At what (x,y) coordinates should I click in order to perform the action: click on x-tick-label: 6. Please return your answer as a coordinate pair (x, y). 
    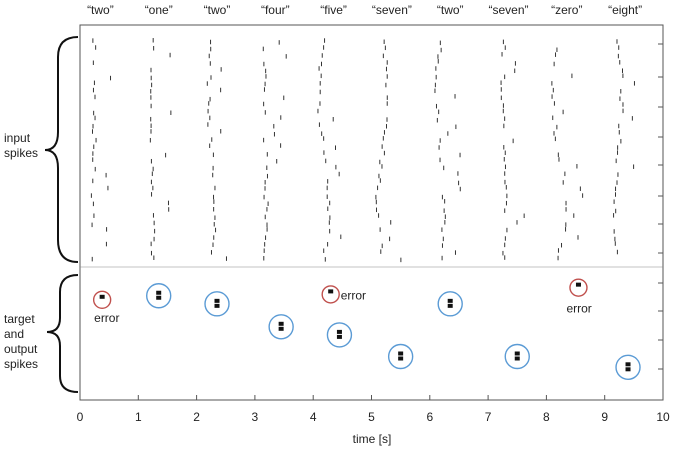
    Looking at the image, I should click on (429, 417).